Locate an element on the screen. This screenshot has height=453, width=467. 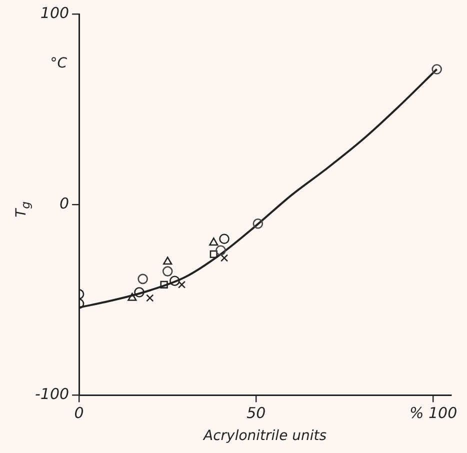
x-tick-label: 50 is located at coordinates (256, 413).